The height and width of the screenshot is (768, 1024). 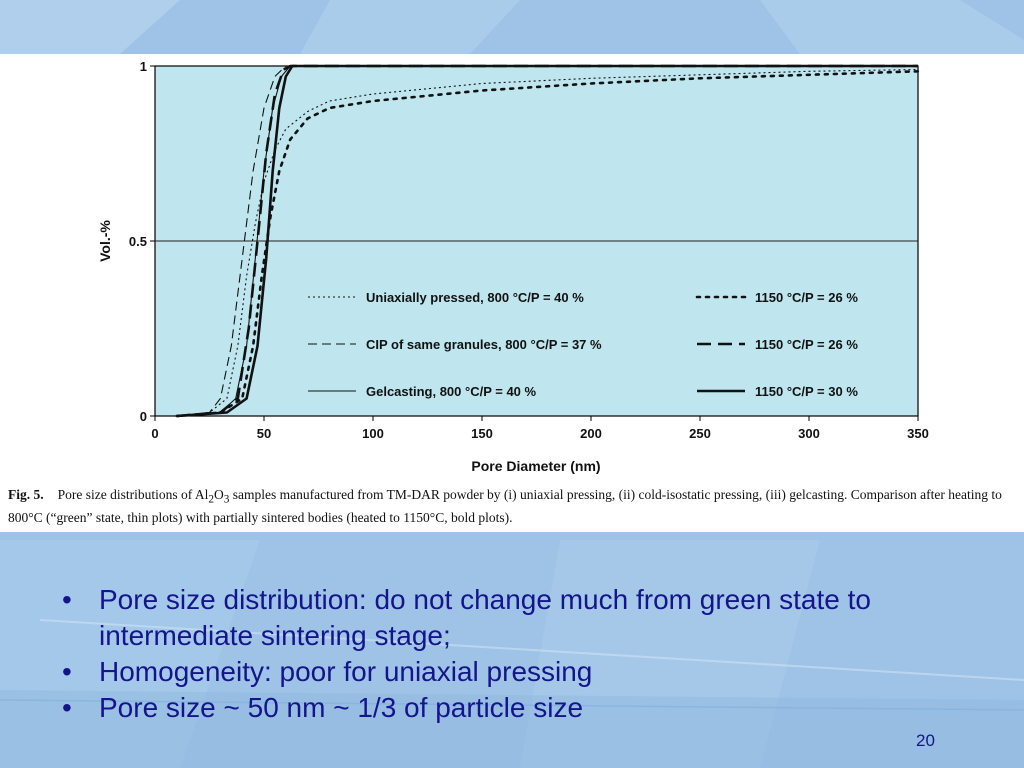 What do you see at coordinates (26, 494) in the screenshot?
I see `figure-number: Fig. 5.` at bounding box center [26, 494].